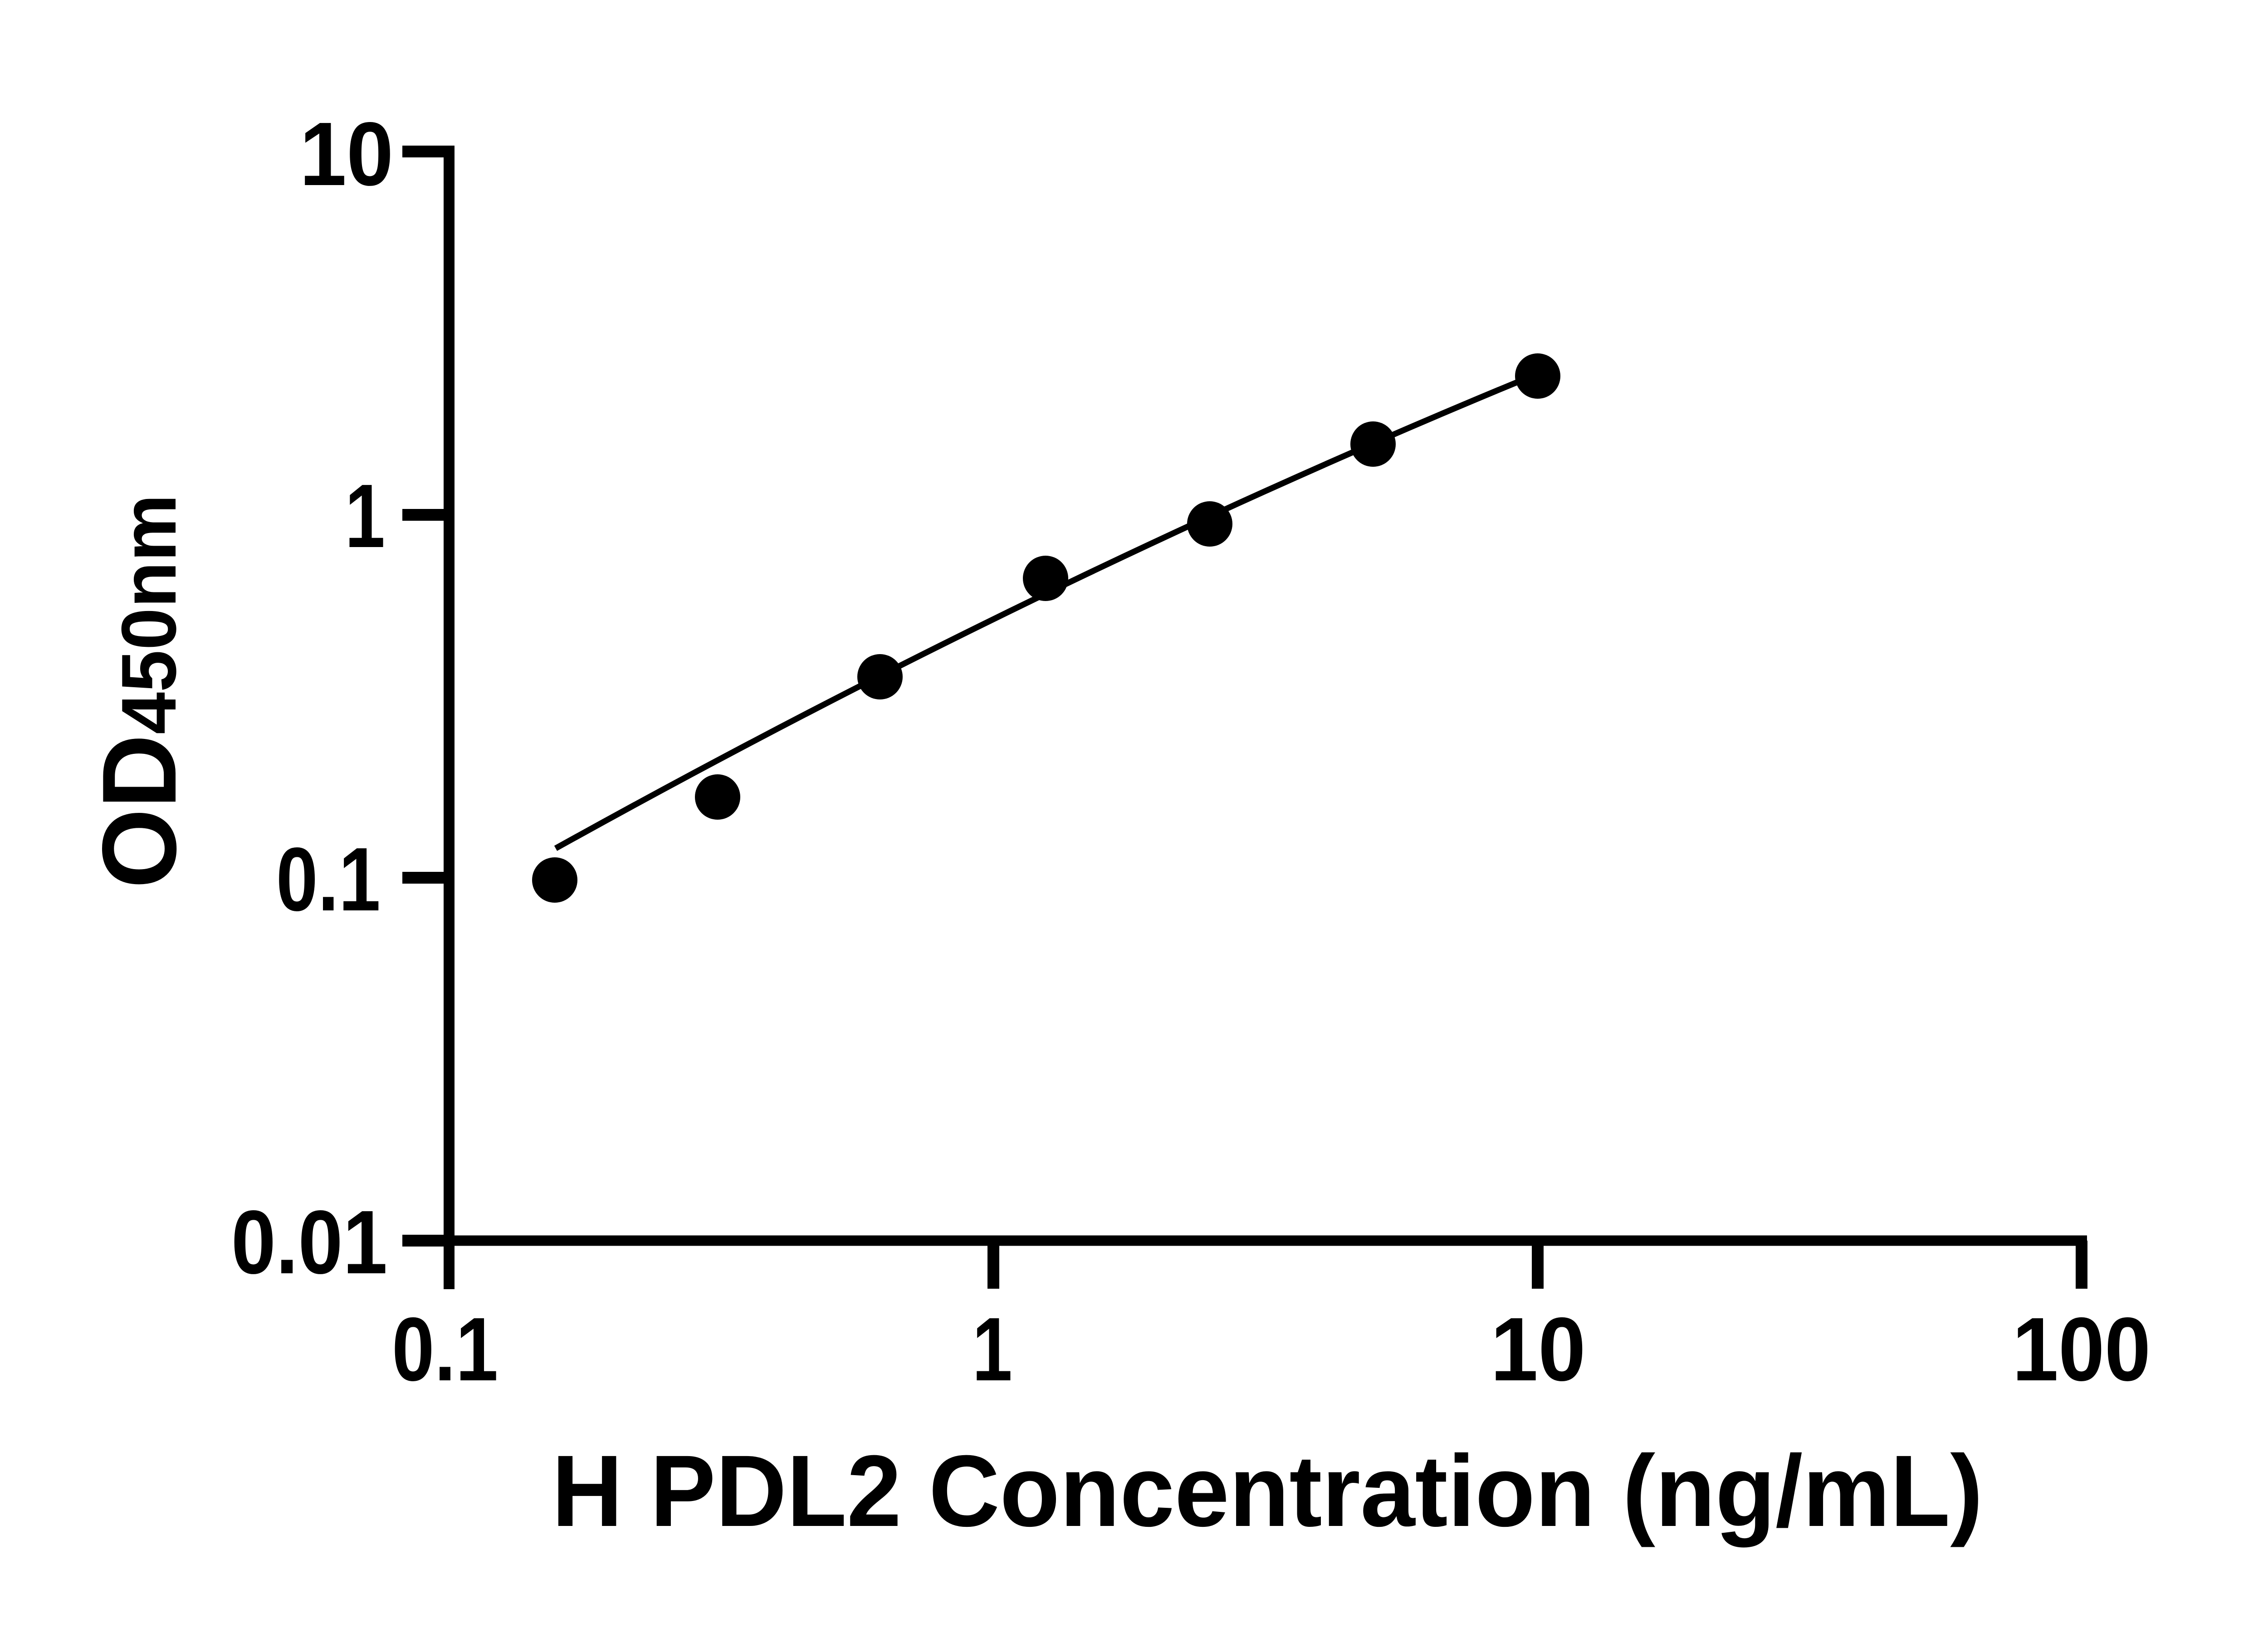 The width and height of the screenshot is (2268, 1633). What do you see at coordinates (1268, 1491) in the screenshot?
I see `svg-text: H PDL2 Concentration (ng/mL)` at bounding box center [1268, 1491].